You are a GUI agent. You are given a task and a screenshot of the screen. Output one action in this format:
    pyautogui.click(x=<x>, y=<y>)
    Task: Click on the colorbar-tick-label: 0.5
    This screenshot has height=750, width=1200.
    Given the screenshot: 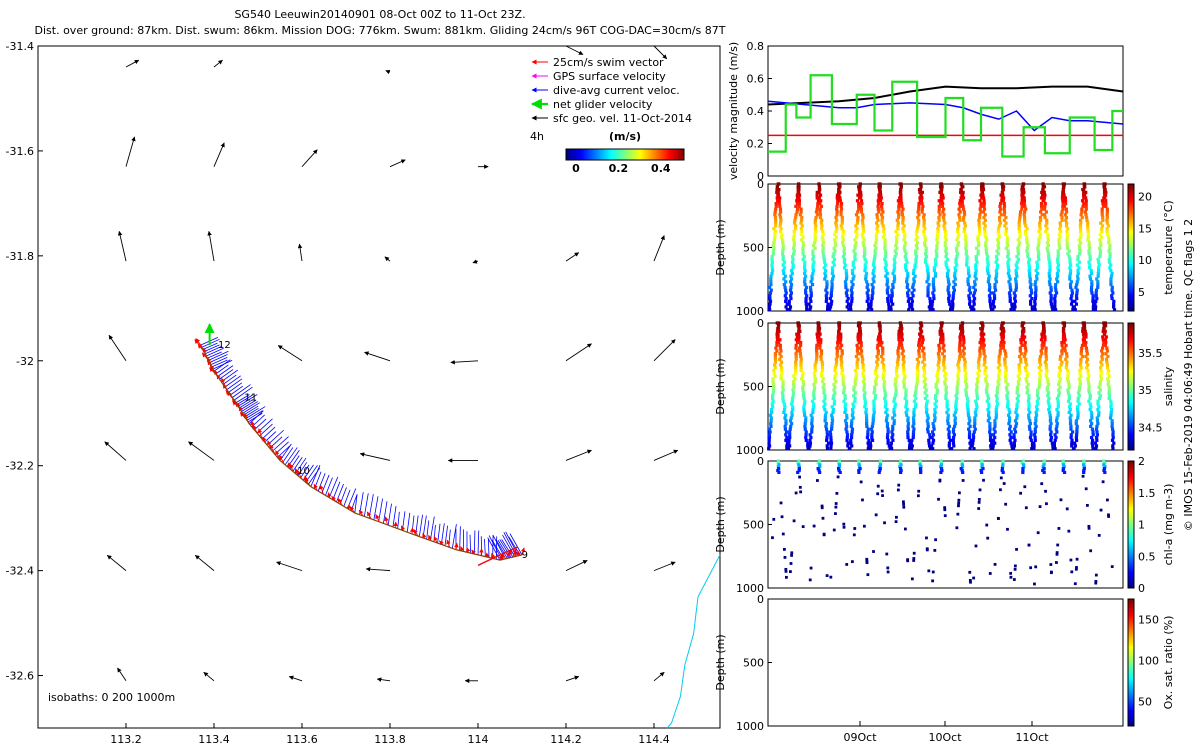 What is the action you would take?
    pyautogui.click(x=1147, y=556)
    